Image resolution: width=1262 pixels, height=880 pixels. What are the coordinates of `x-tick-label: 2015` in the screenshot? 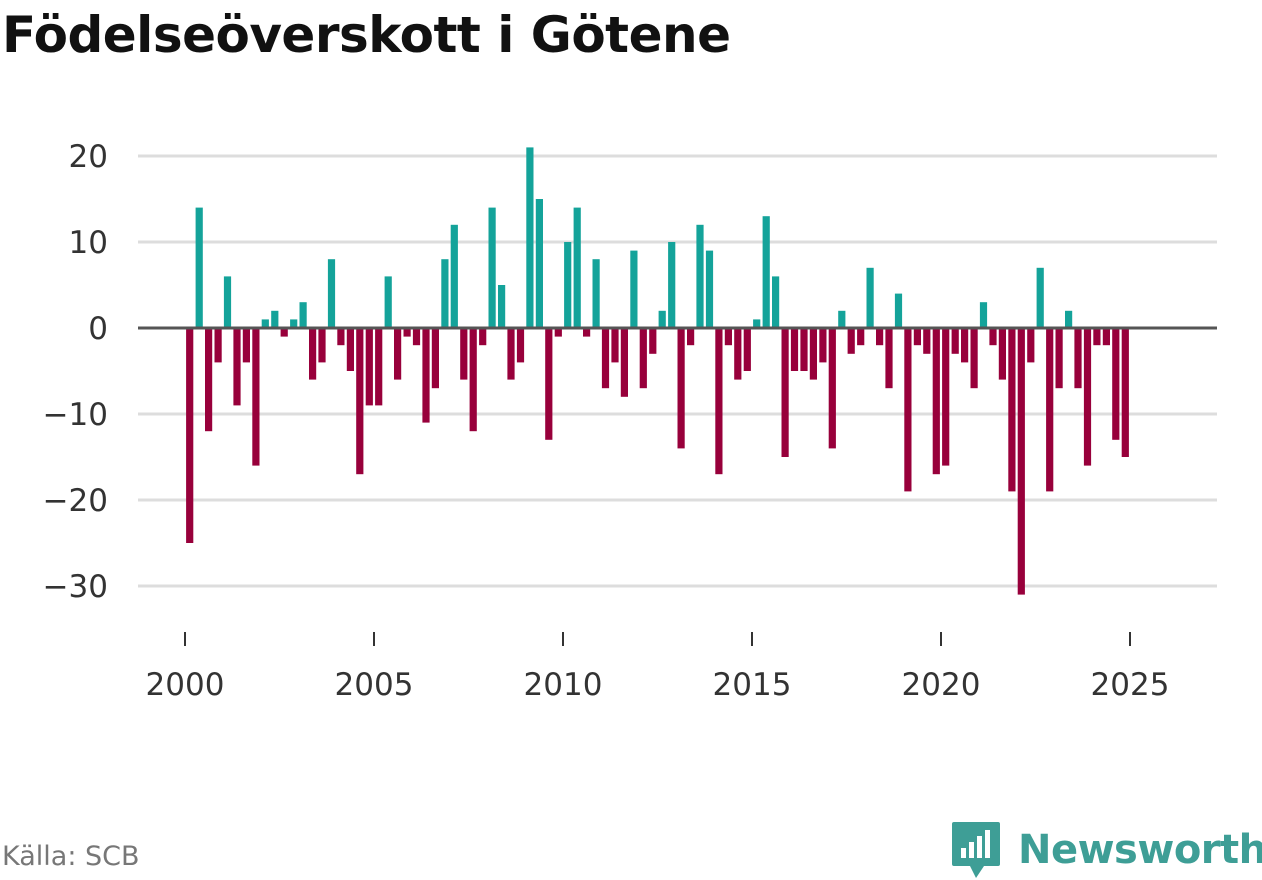 It's located at (752, 685).